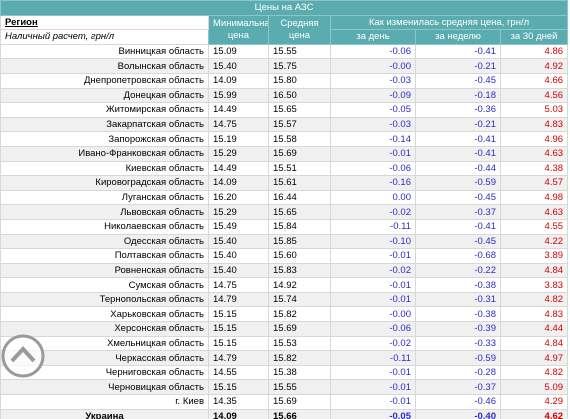 Image resolution: width=570 pixels, height=419 pixels. I want to click on min-price: 14.49, so click(238, 110).